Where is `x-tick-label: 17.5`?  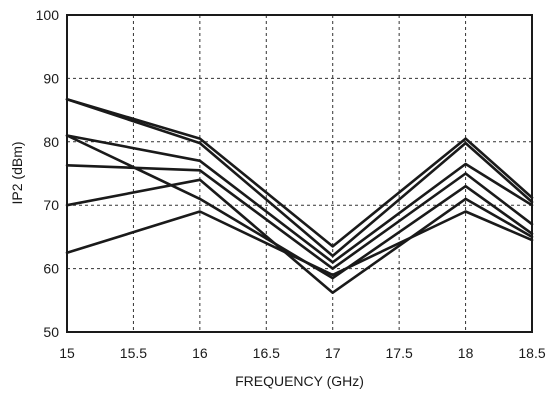 x-tick-label: 17.5 is located at coordinates (399, 353).